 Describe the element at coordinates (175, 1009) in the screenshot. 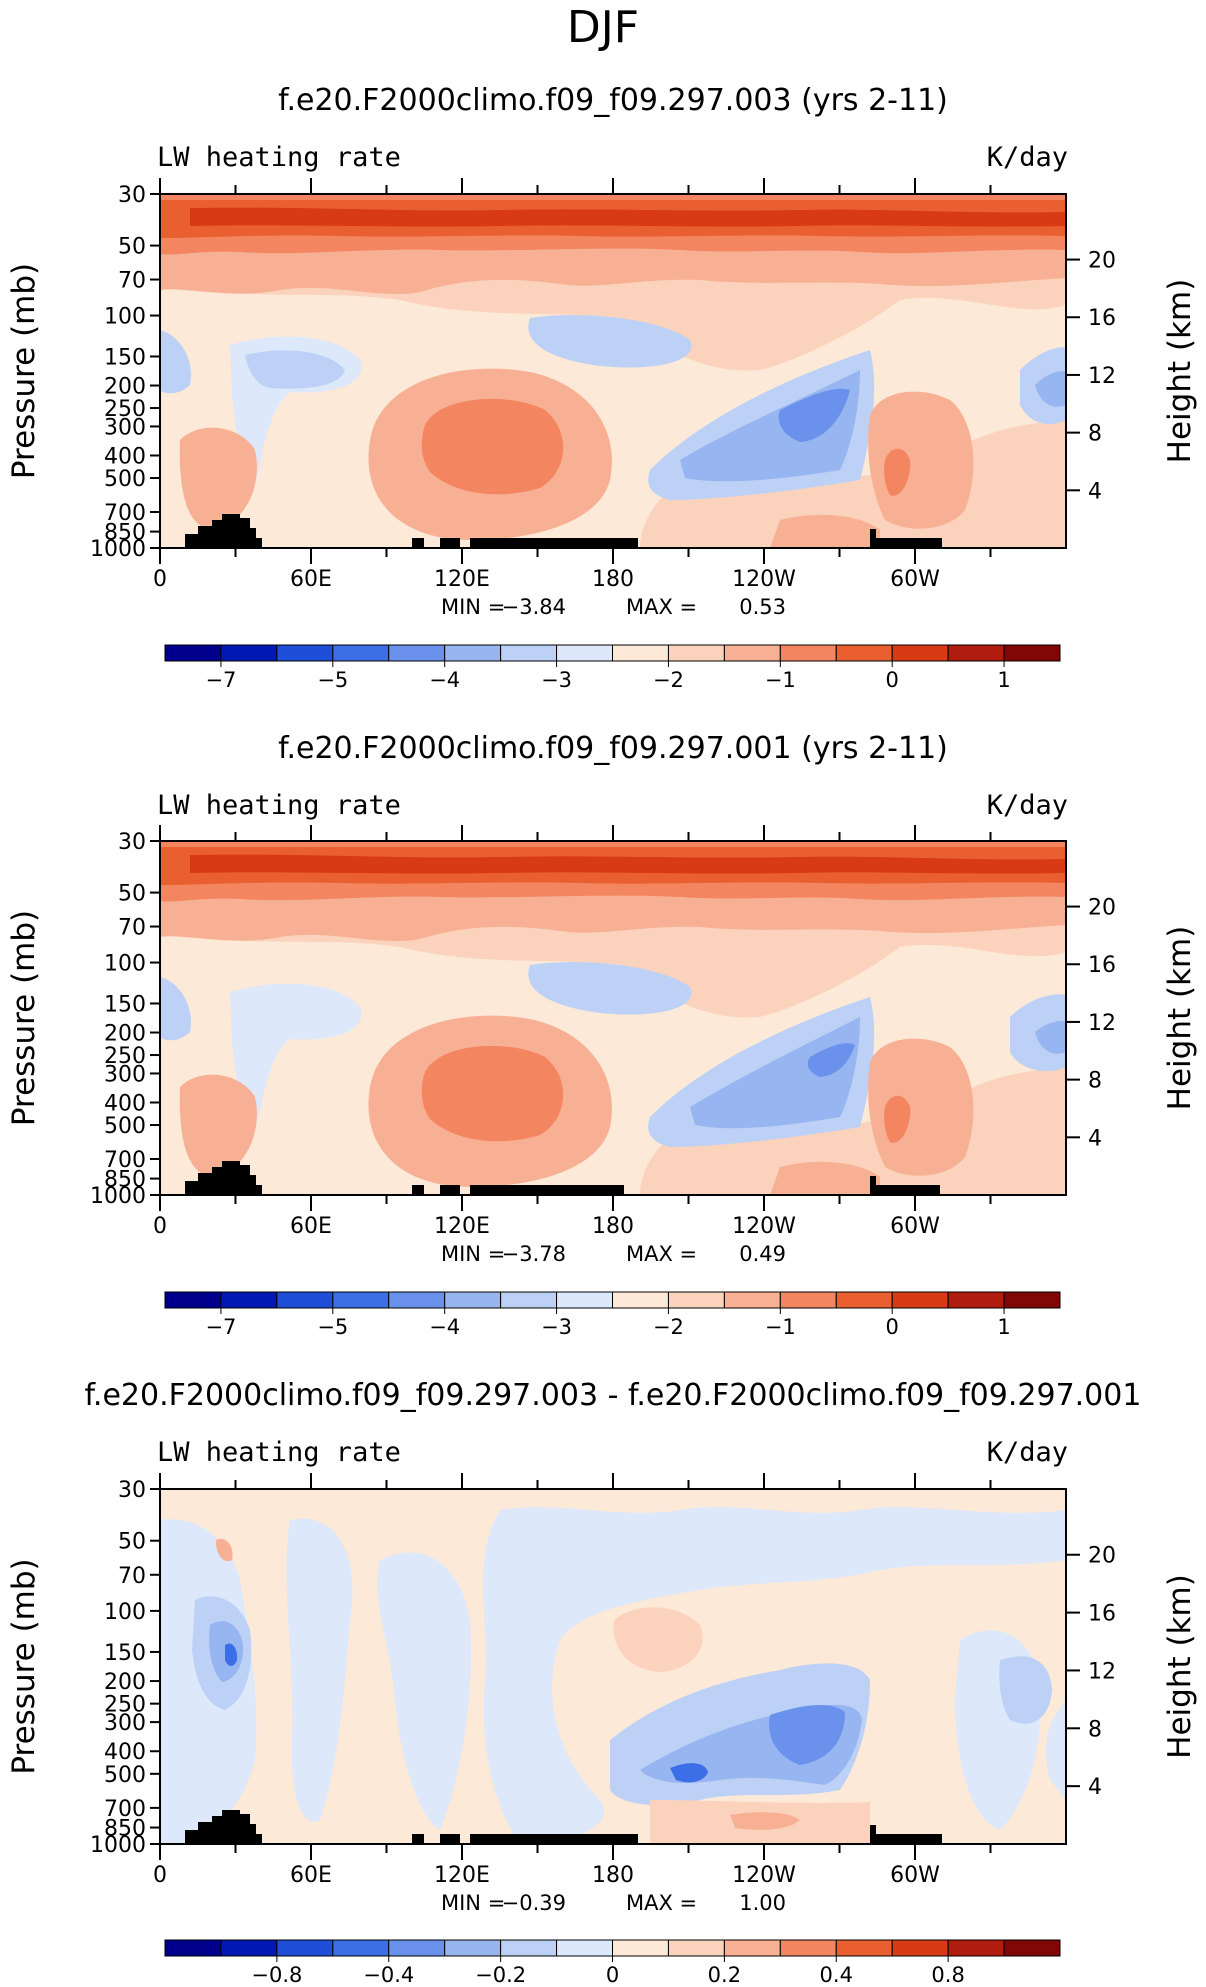

I see `panel-2-blue-west` at that location.